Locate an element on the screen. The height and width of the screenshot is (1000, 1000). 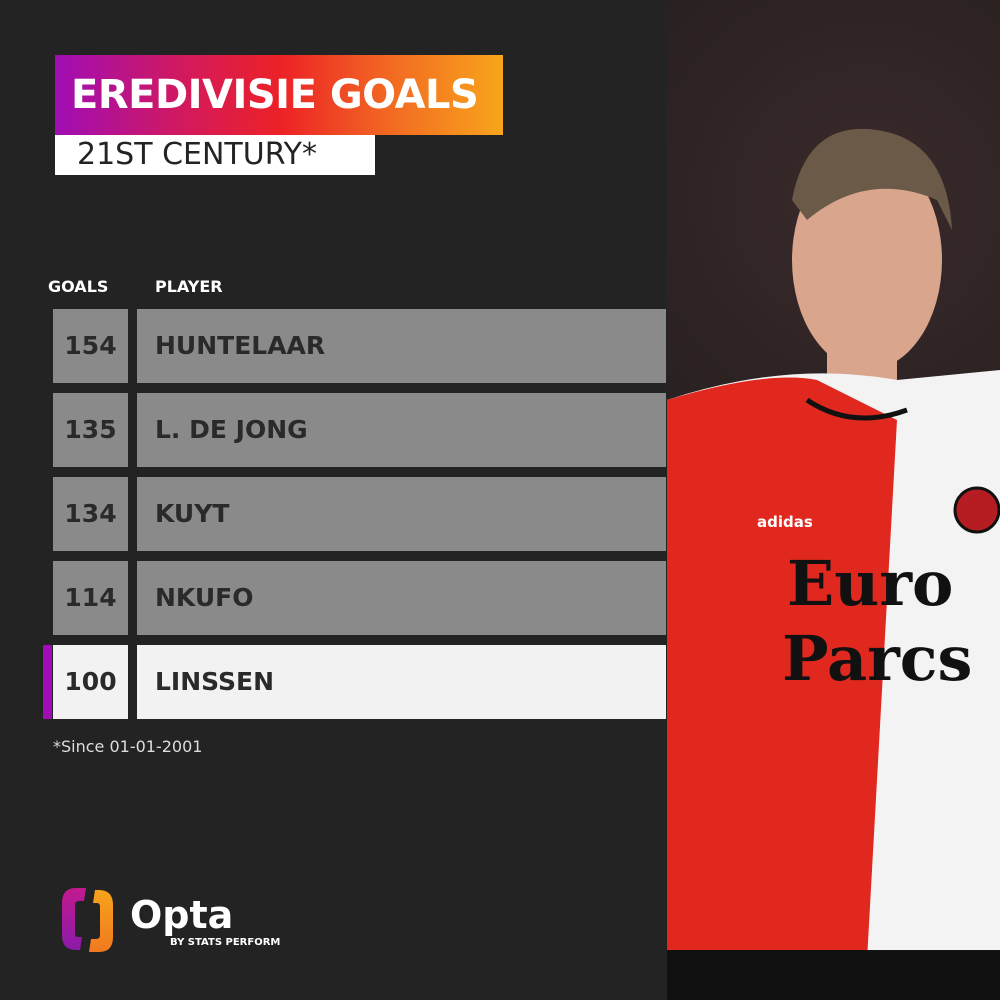
table-row: 134 KUYT is located at coordinates (359, 514).